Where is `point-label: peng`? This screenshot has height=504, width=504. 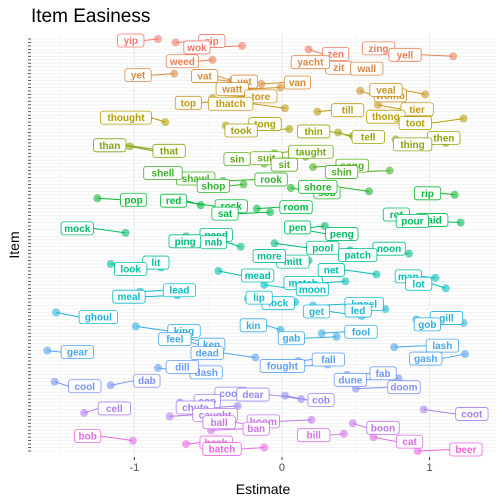 point-label: peng is located at coordinates (342, 234).